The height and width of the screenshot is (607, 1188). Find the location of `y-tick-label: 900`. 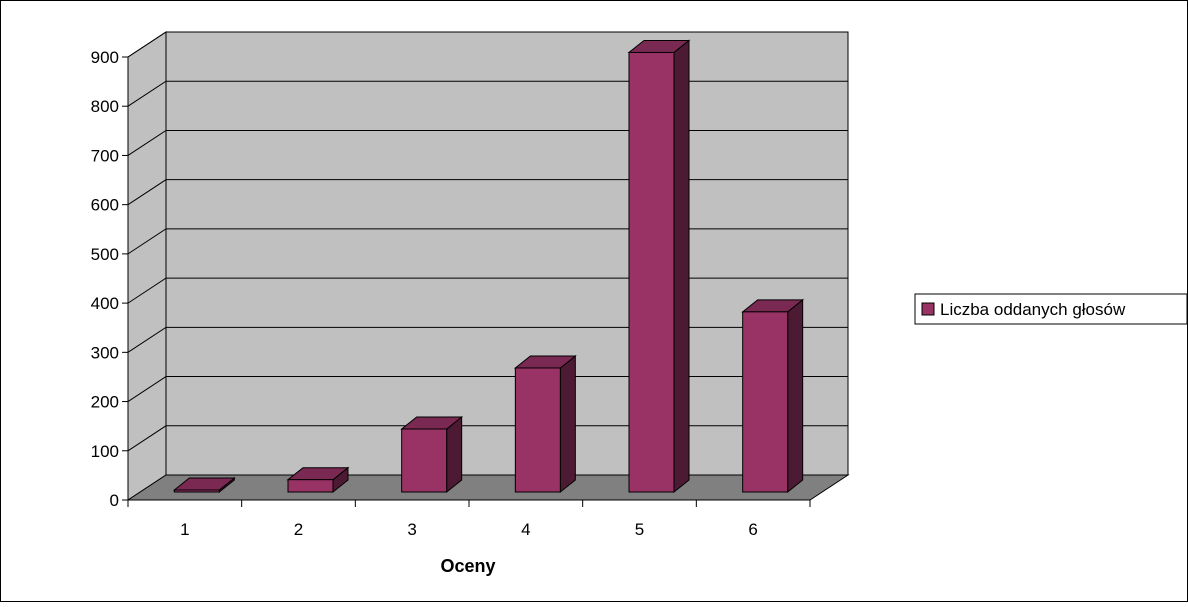

y-tick-label: 900 is located at coordinates (105, 57).